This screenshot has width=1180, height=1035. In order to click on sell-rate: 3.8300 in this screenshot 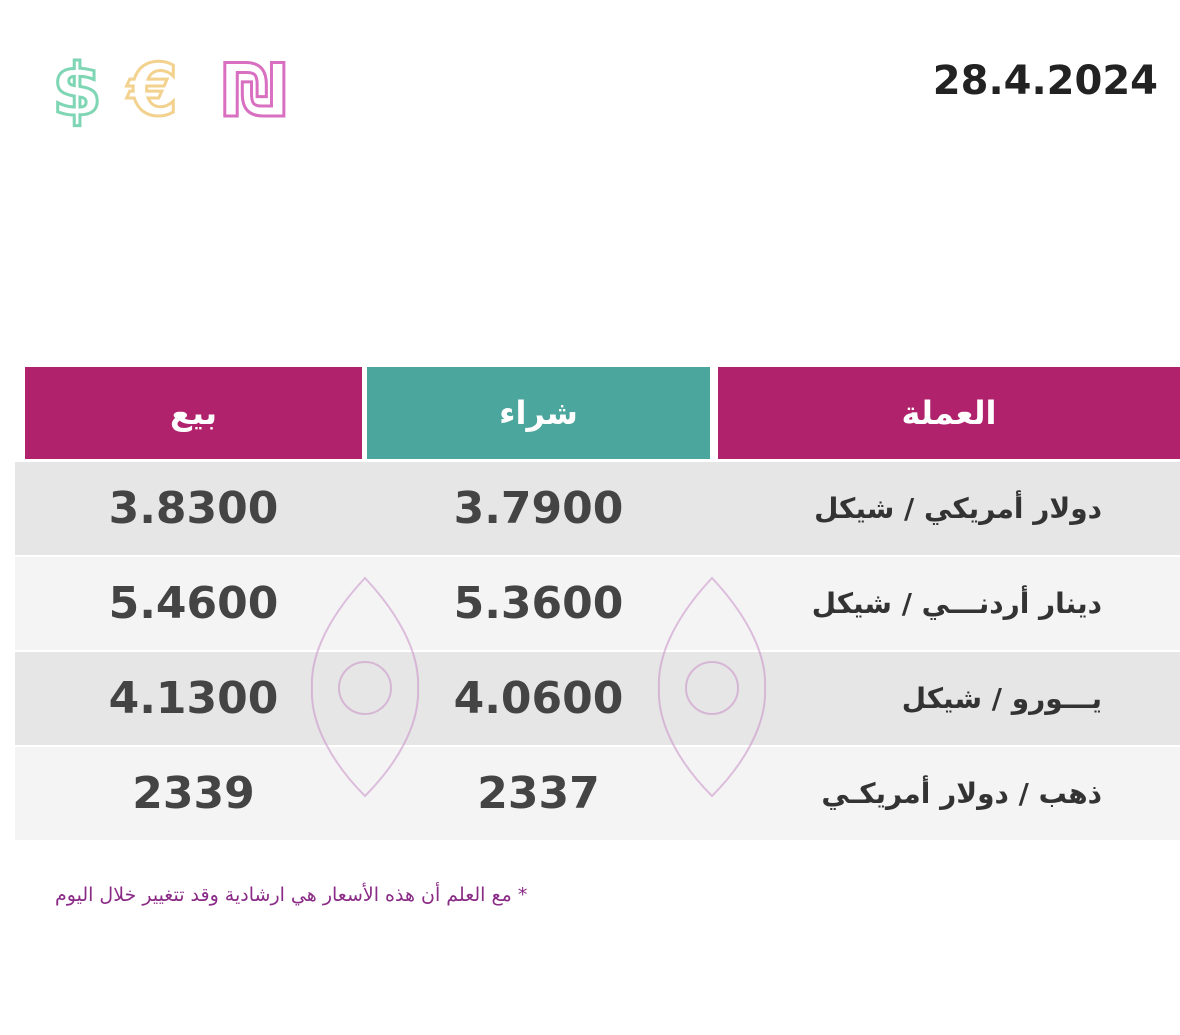, I will do `click(193, 508)`.